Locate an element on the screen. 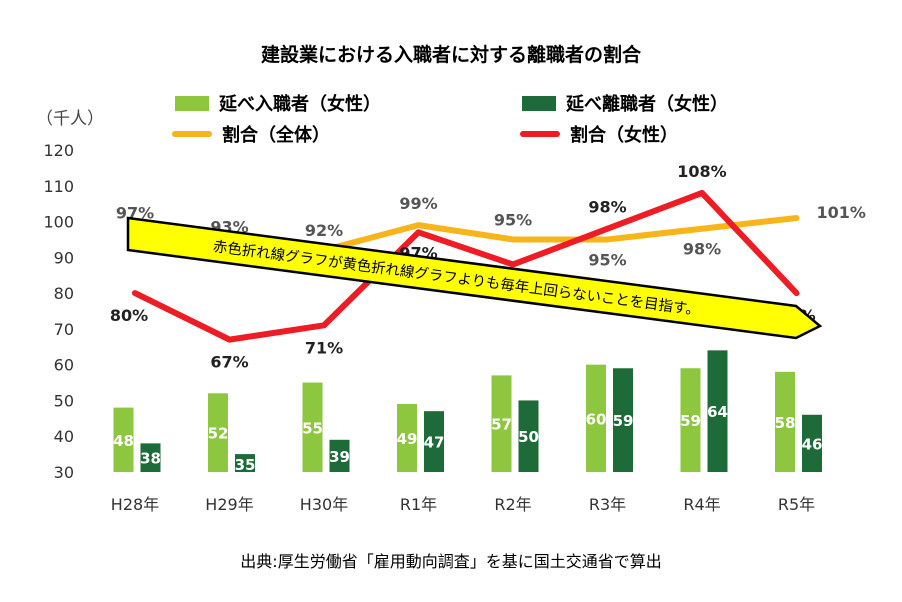  x-tick-label: R4年 is located at coordinates (701, 504).